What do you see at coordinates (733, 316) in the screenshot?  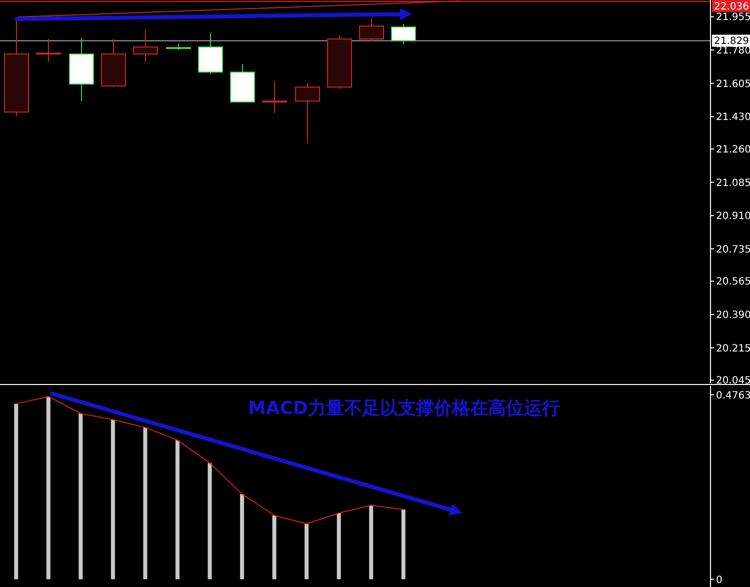 I see `y-tick-label: 20.390` at bounding box center [733, 316].